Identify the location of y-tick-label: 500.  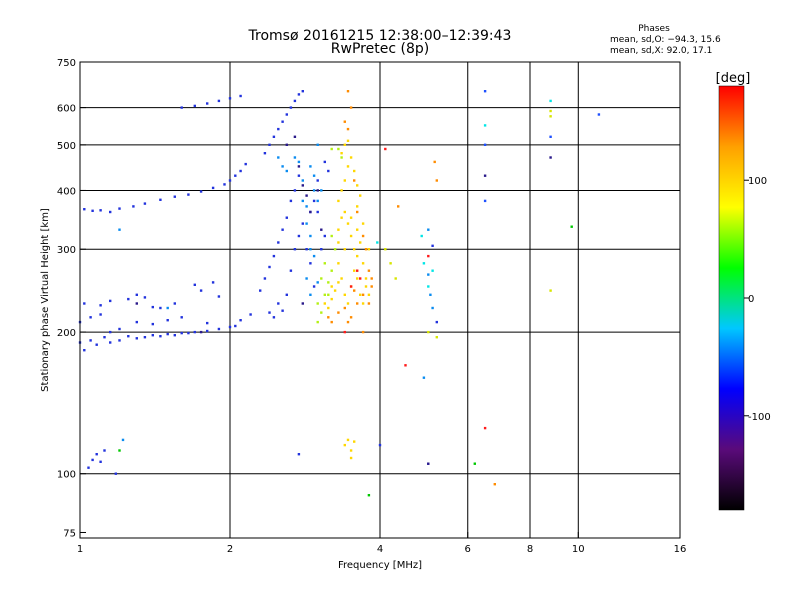
(66, 146).